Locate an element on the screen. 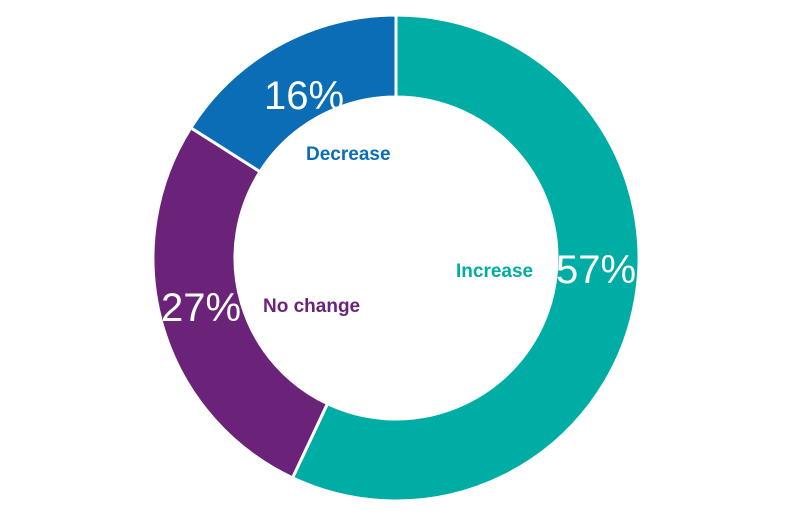 This screenshot has height=516, width=800. slice-label-increase-value: 57% is located at coordinates (596, 270).